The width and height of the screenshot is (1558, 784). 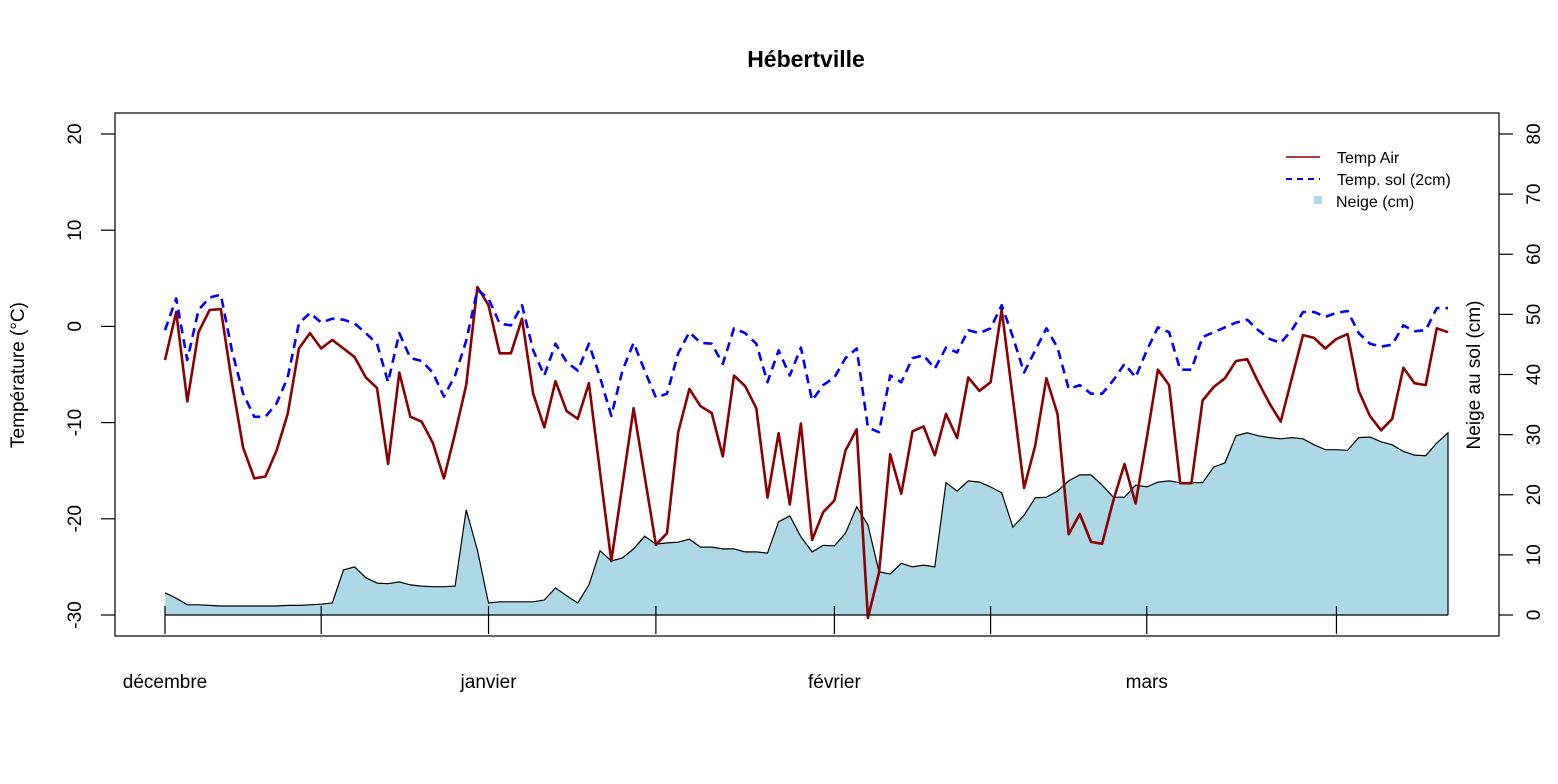 What do you see at coordinates (1368, 158) in the screenshot?
I see `legend-label-temp-air: Temp Air` at bounding box center [1368, 158].